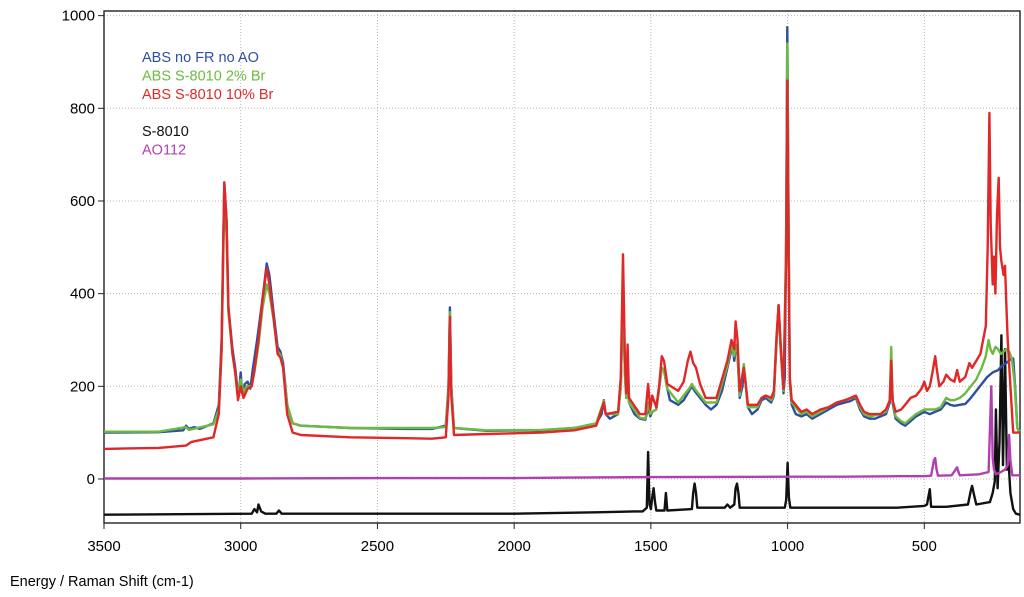 The image size is (1024, 597). What do you see at coordinates (562, 432) in the screenshot?
I see `series-line-ao112` at bounding box center [562, 432].